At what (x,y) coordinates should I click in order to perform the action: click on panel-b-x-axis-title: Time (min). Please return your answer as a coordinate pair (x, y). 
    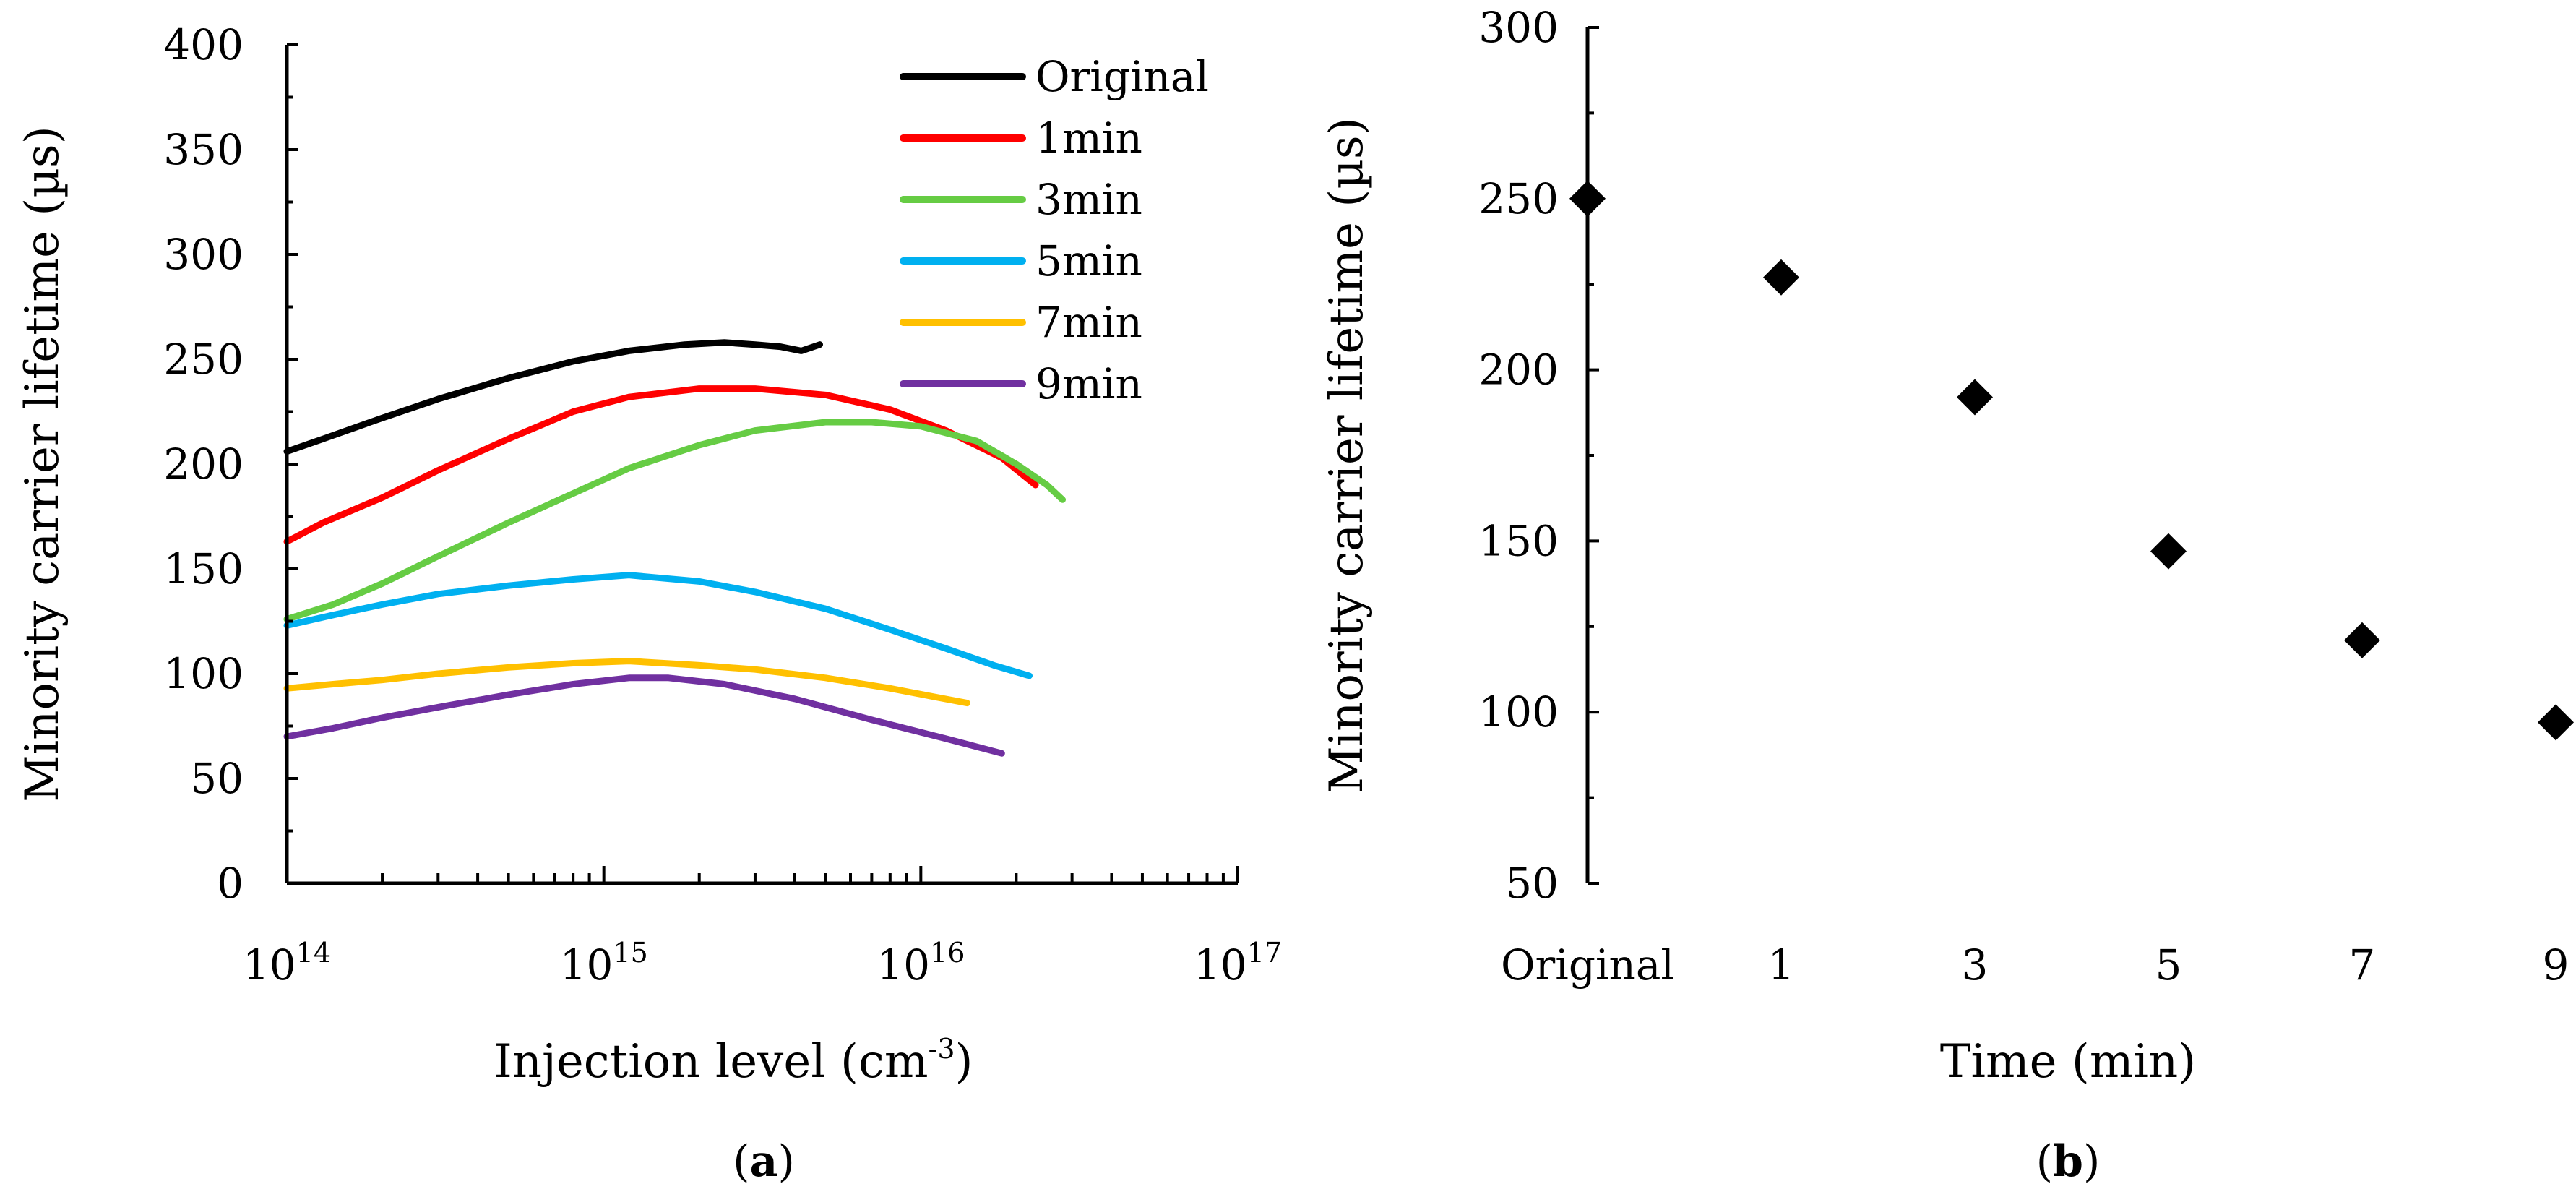
    Looking at the image, I should click on (2068, 1062).